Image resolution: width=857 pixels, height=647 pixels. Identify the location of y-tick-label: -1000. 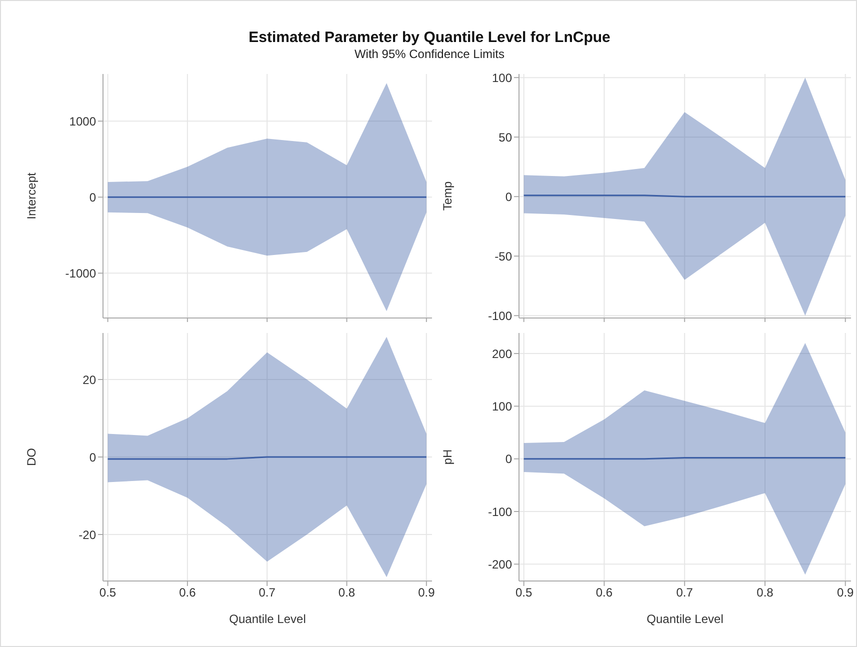
(80, 273).